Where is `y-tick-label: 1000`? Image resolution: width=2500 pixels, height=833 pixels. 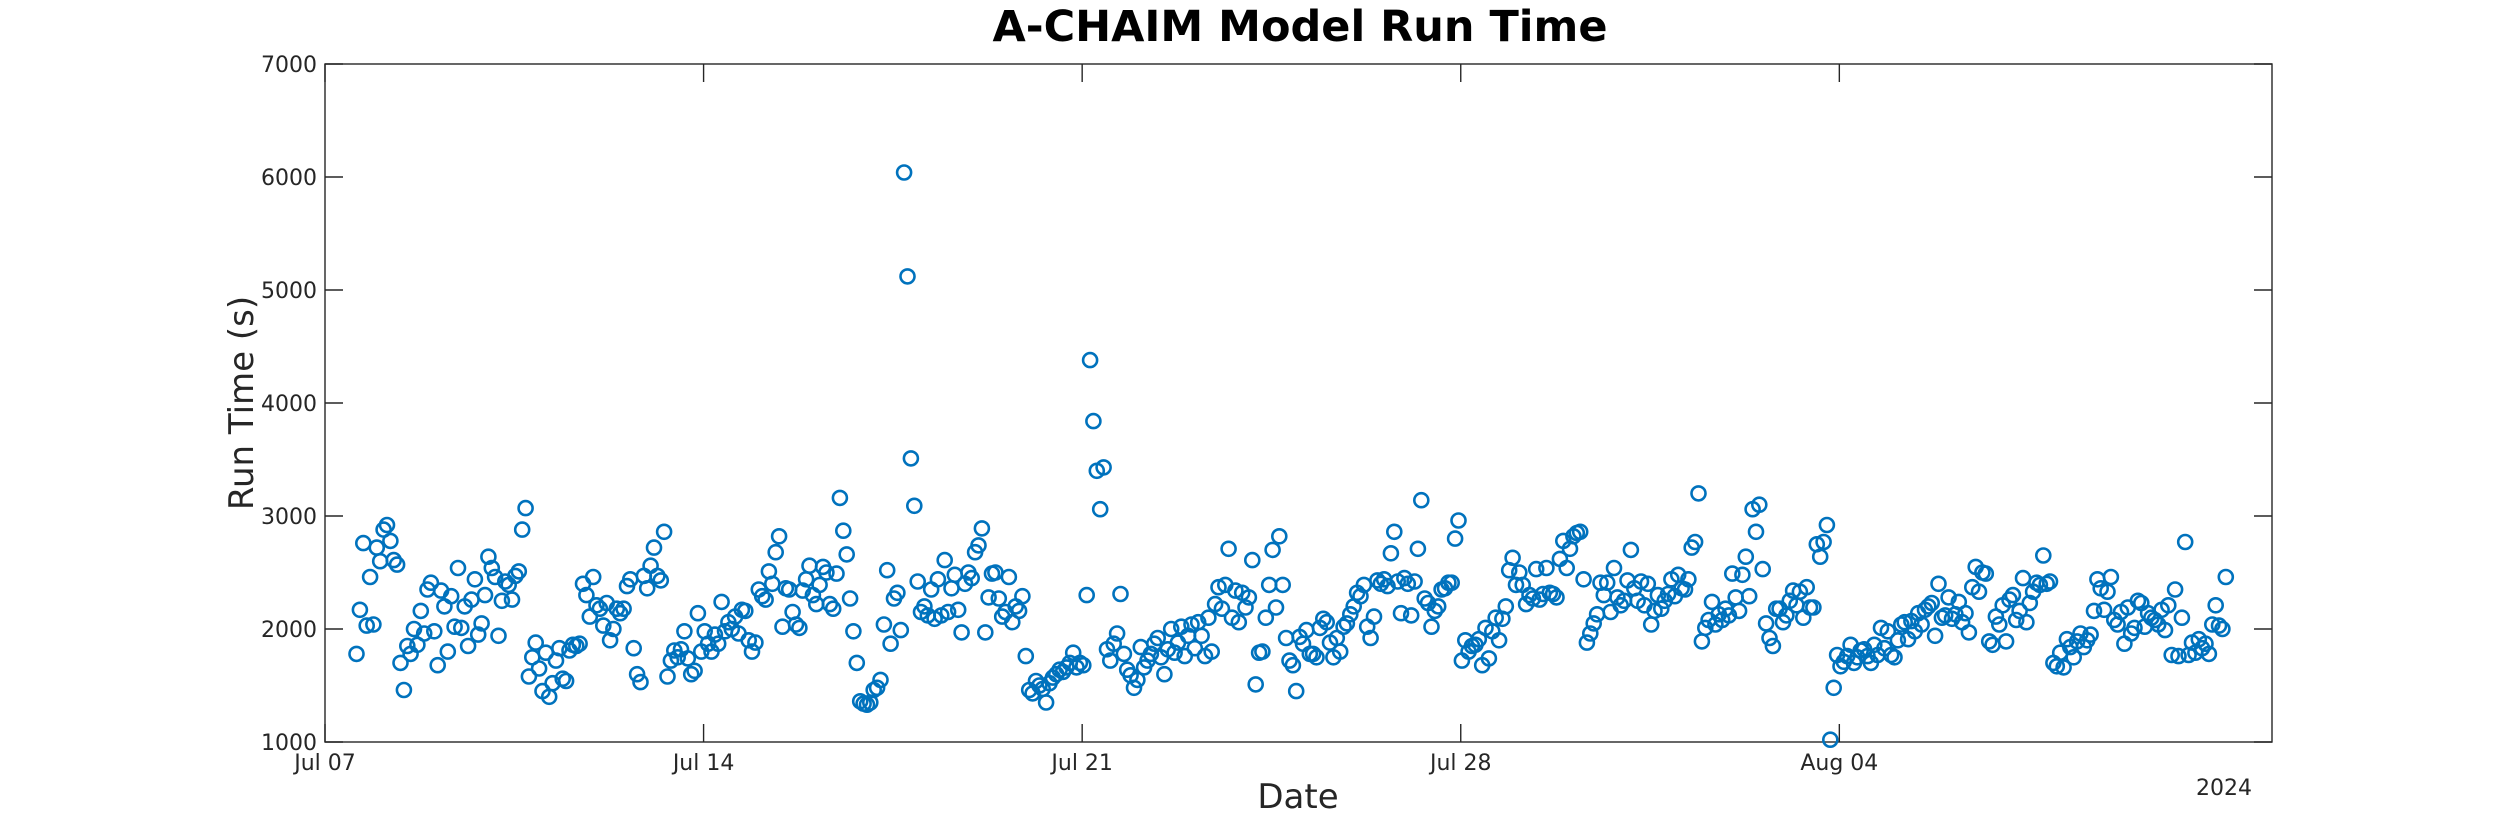 y-tick-label: 1000 is located at coordinates (289, 743).